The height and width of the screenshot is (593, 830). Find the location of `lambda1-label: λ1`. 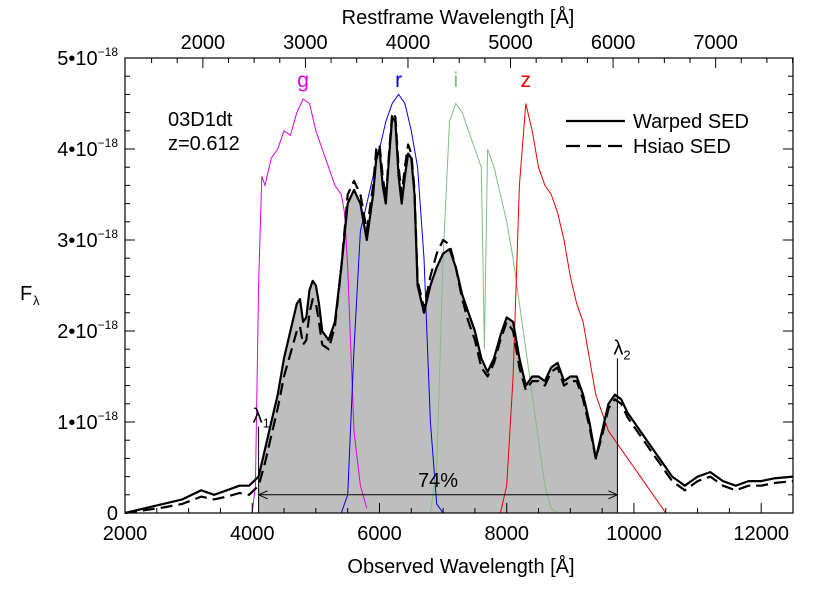

lambda1-label: λ1 is located at coordinates (261, 418).